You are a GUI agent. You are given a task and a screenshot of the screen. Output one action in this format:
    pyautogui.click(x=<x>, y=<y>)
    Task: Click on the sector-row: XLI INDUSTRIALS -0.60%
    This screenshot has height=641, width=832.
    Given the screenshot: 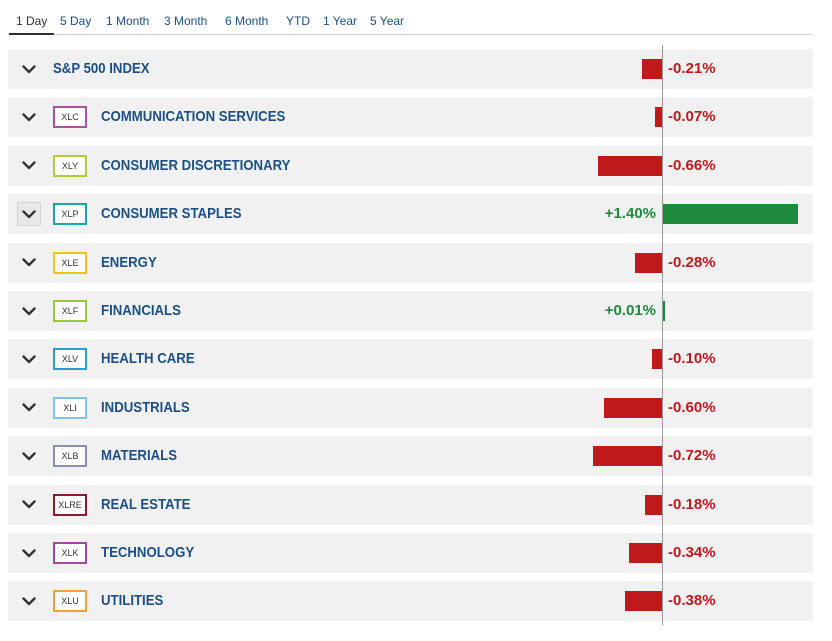 What is the action you would take?
    pyautogui.click(x=410, y=407)
    